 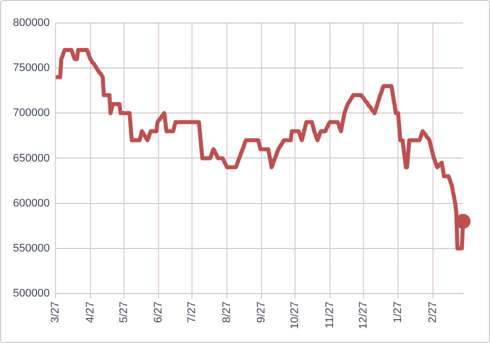 What do you see at coordinates (158, 312) in the screenshot?
I see `x-tick-label: 6/27` at bounding box center [158, 312].